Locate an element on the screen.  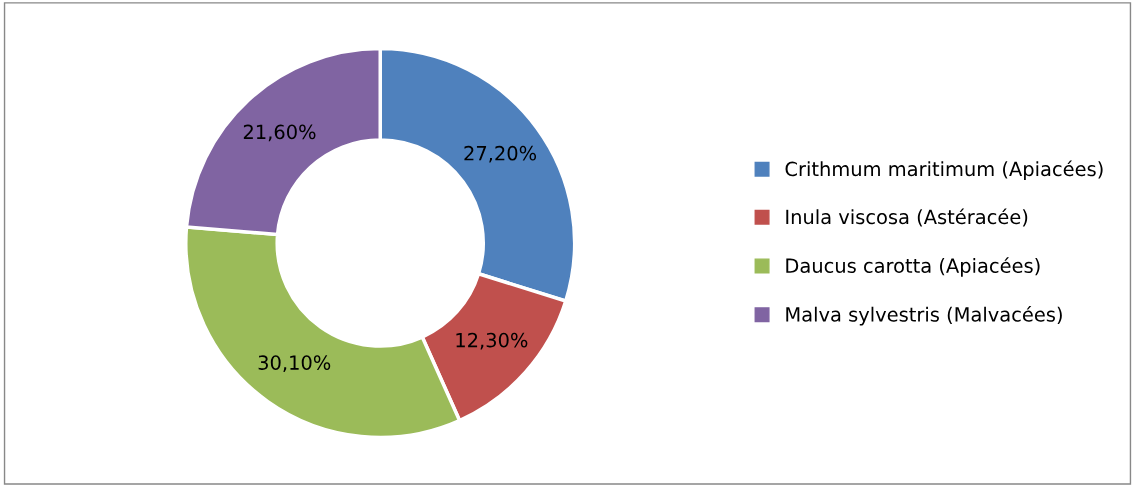
data-label: 21,60% is located at coordinates (279, 133).